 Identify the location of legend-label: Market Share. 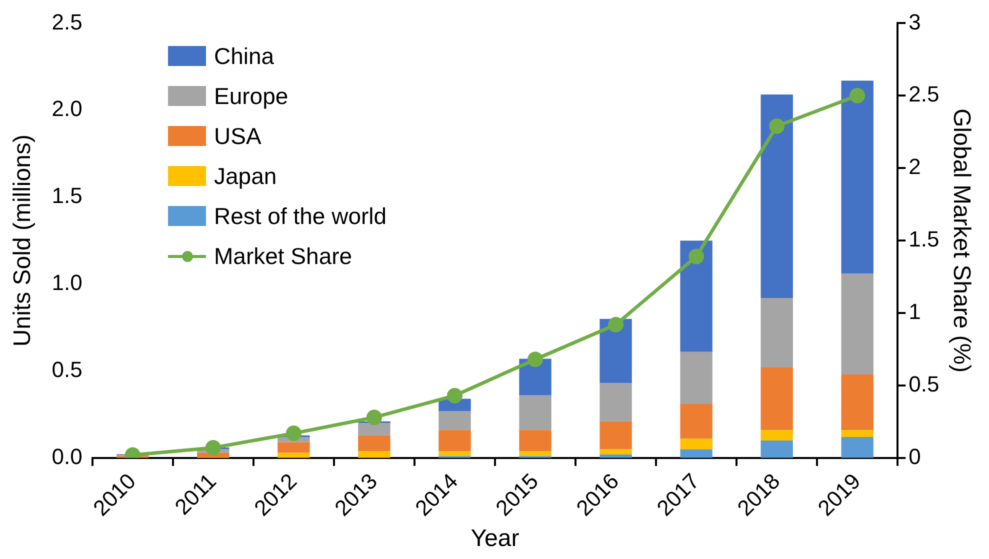
(283, 256).